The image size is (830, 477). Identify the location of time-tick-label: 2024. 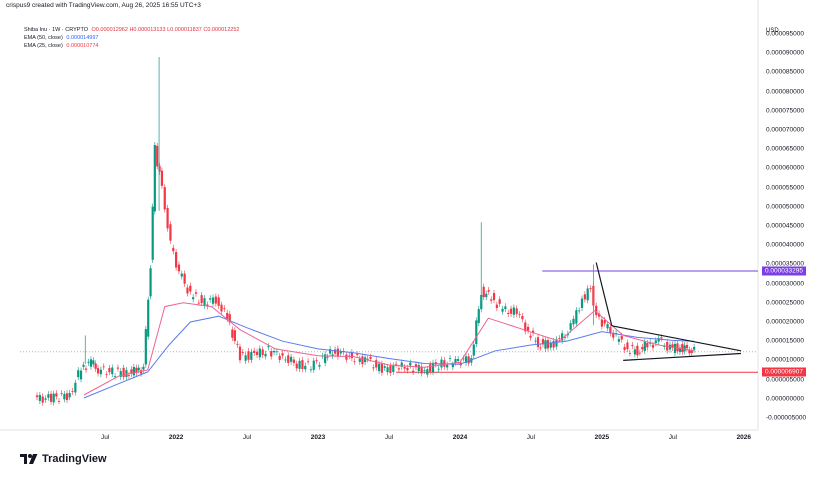
(460, 437).